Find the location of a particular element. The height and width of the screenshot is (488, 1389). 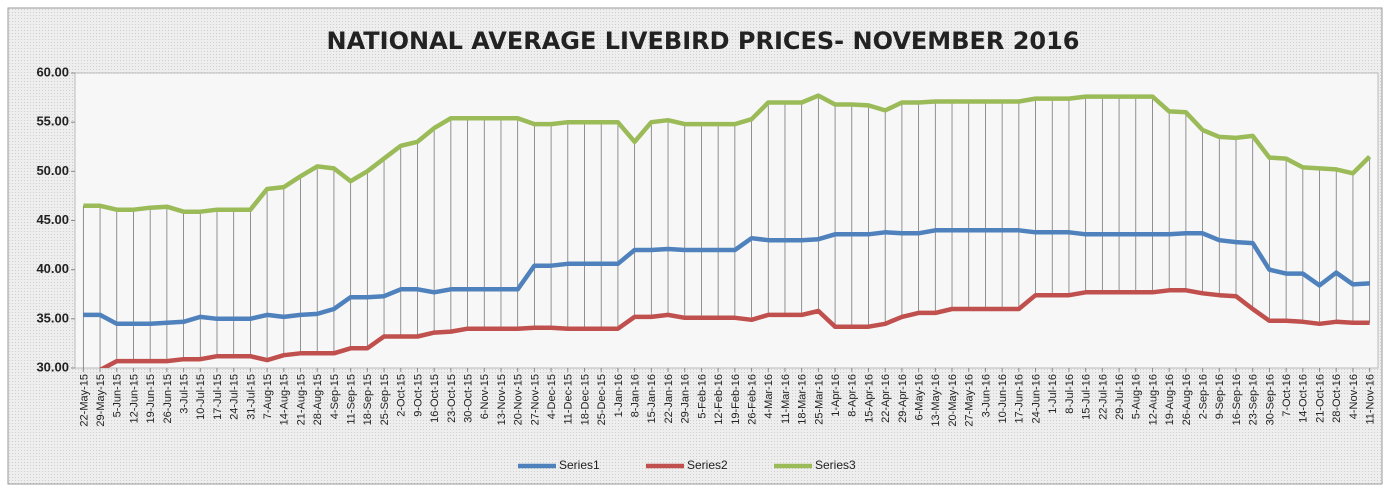

x-tick-label: 30-Sep-16 is located at coordinates (1270, 399).